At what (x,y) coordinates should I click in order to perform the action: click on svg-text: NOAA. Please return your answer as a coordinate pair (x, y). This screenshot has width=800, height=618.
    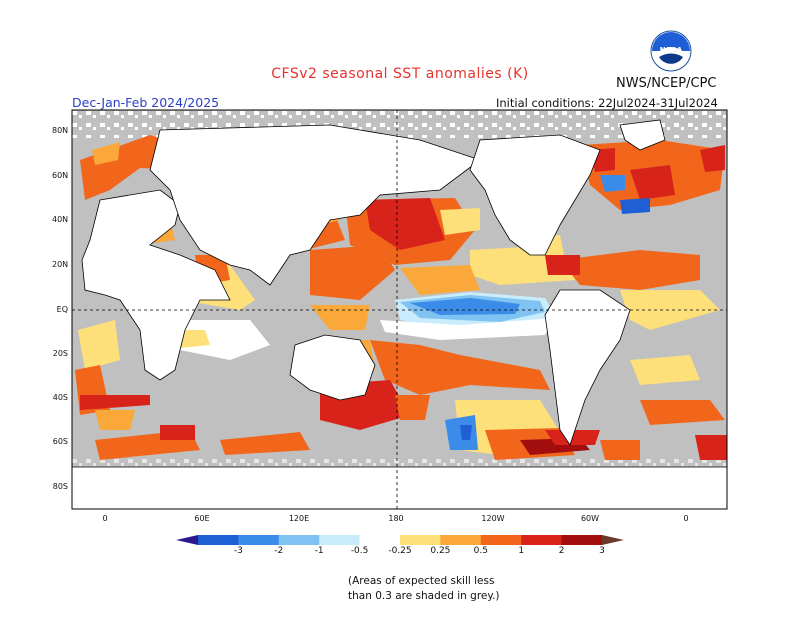
    Looking at the image, I should click on (671, 50).